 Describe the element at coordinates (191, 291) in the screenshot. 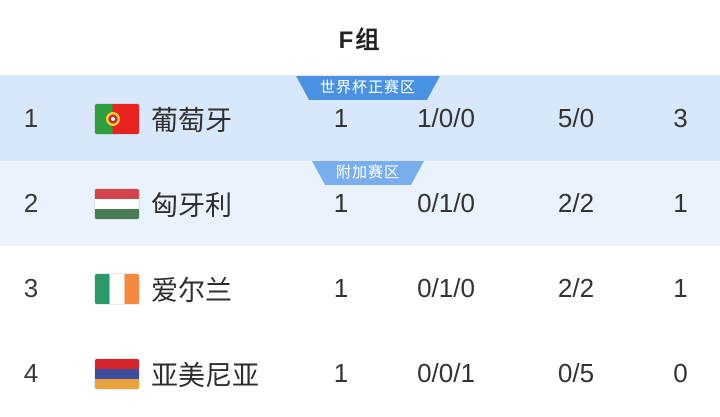

I see `team-name: 爱尔兰` at that location.